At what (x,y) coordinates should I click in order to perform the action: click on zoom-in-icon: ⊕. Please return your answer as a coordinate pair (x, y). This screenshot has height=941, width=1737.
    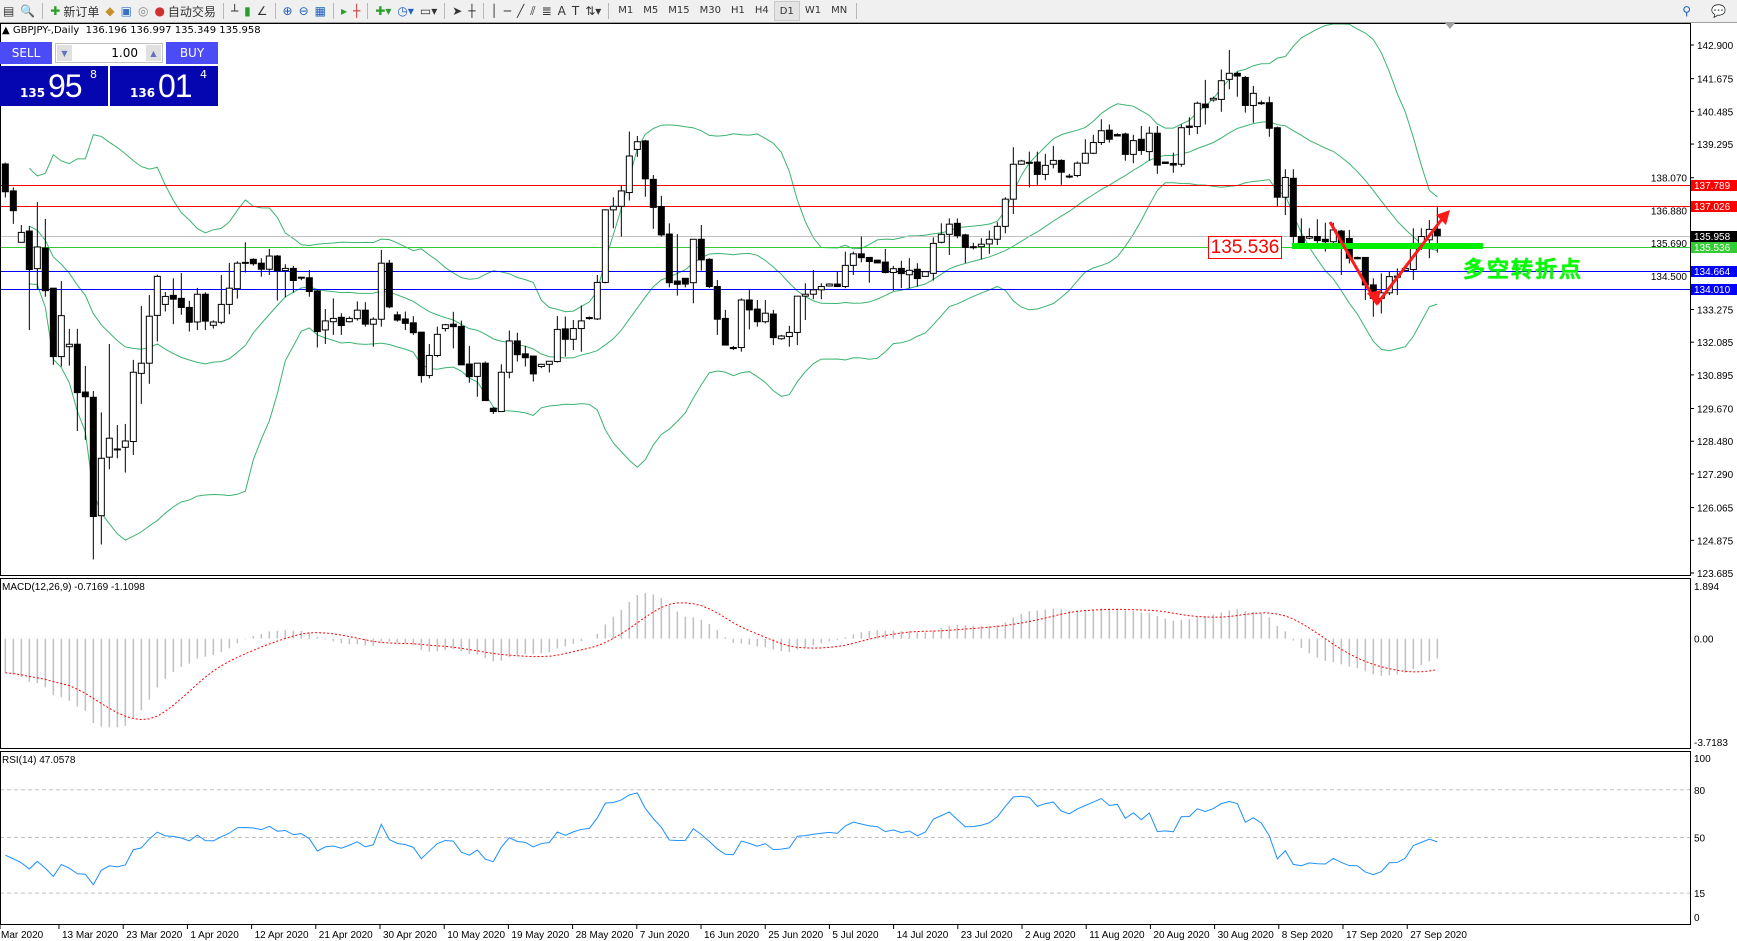
    Looking at the image, I should click on (287, 11).